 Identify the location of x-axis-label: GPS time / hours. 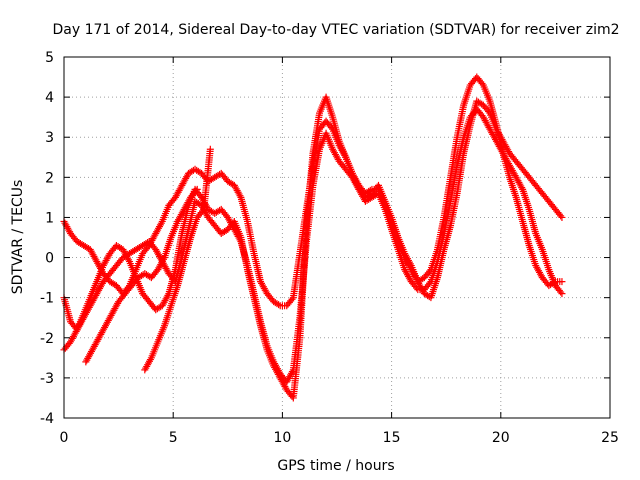
(335, 466).